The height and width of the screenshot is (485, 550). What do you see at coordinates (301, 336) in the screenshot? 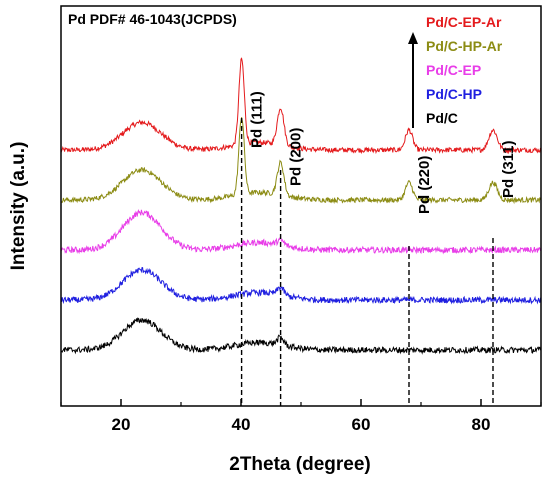
I see `series-line-pd-c` at bounding box center [301, 336].